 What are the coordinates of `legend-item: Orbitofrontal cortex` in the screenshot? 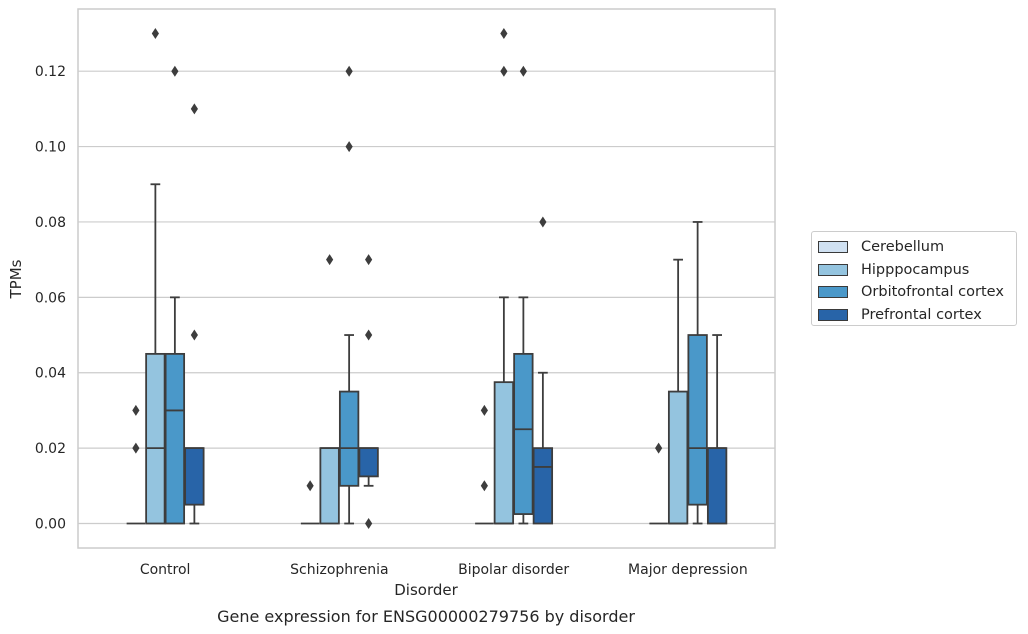 It's located at (917, 292).